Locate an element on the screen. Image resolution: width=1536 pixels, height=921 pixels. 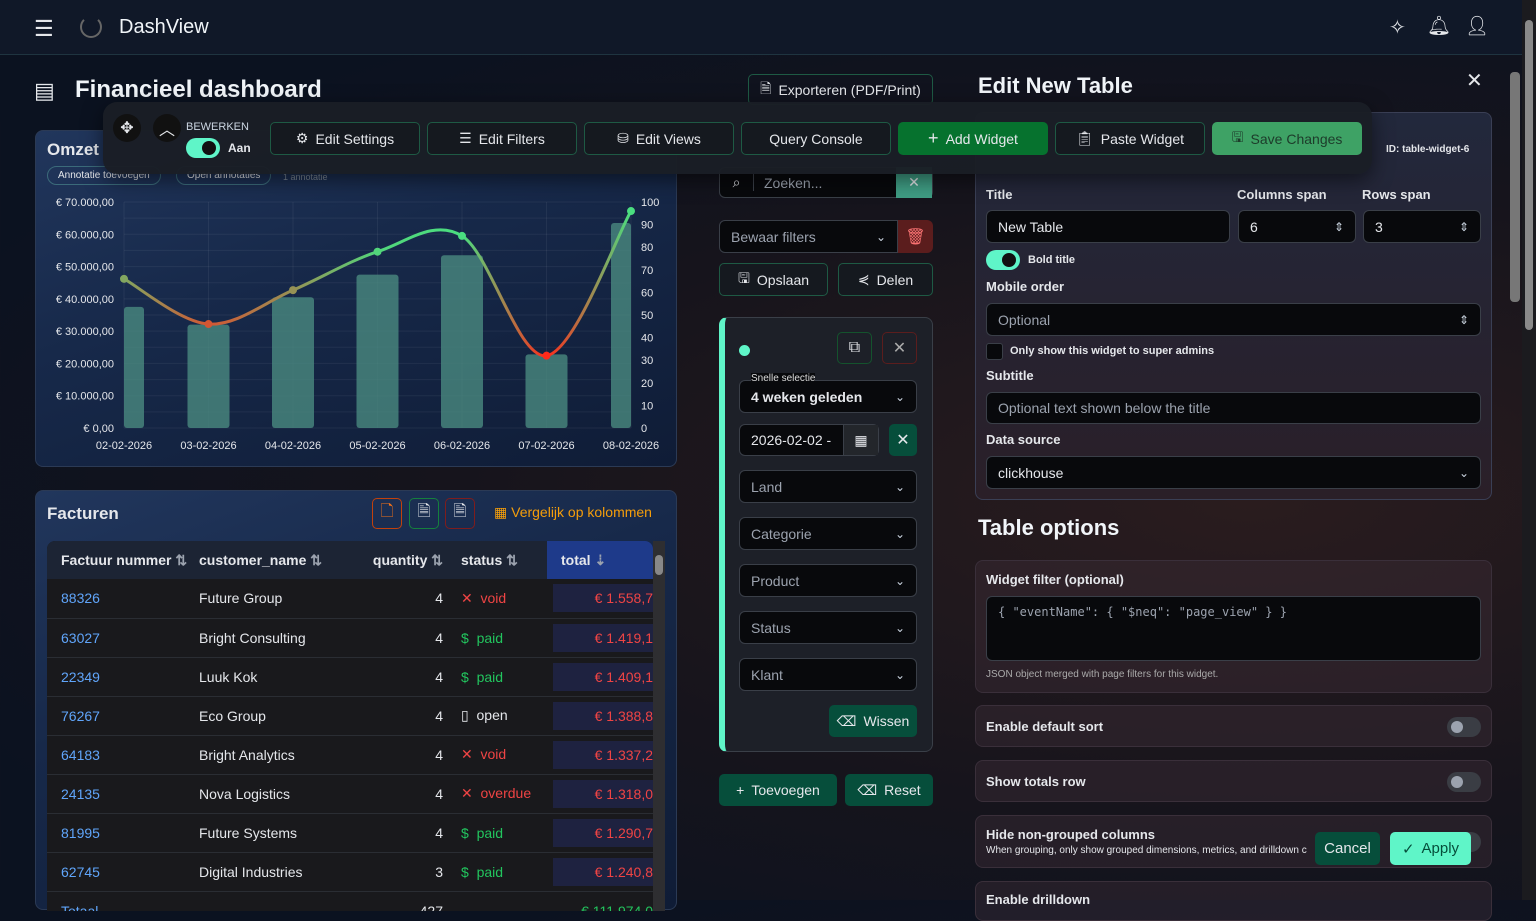
paste-widget-button: 📋︎ Paste Widget is located at coordinates (1130, 138).